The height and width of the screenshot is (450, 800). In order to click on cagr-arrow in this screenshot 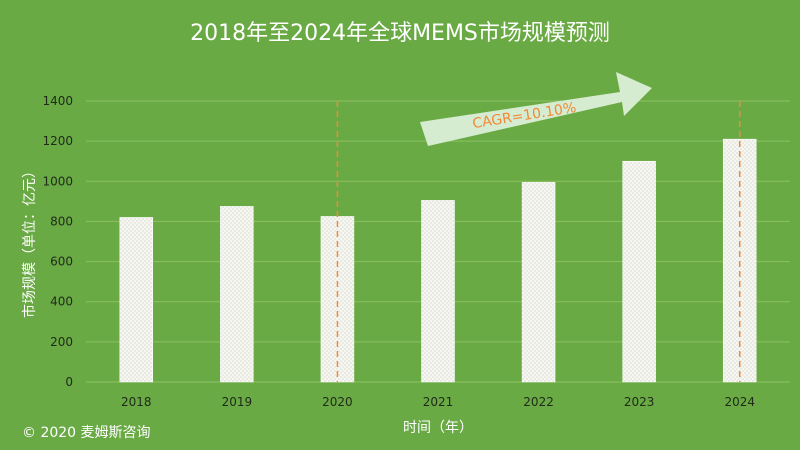, I will do `click(536, 109)`.